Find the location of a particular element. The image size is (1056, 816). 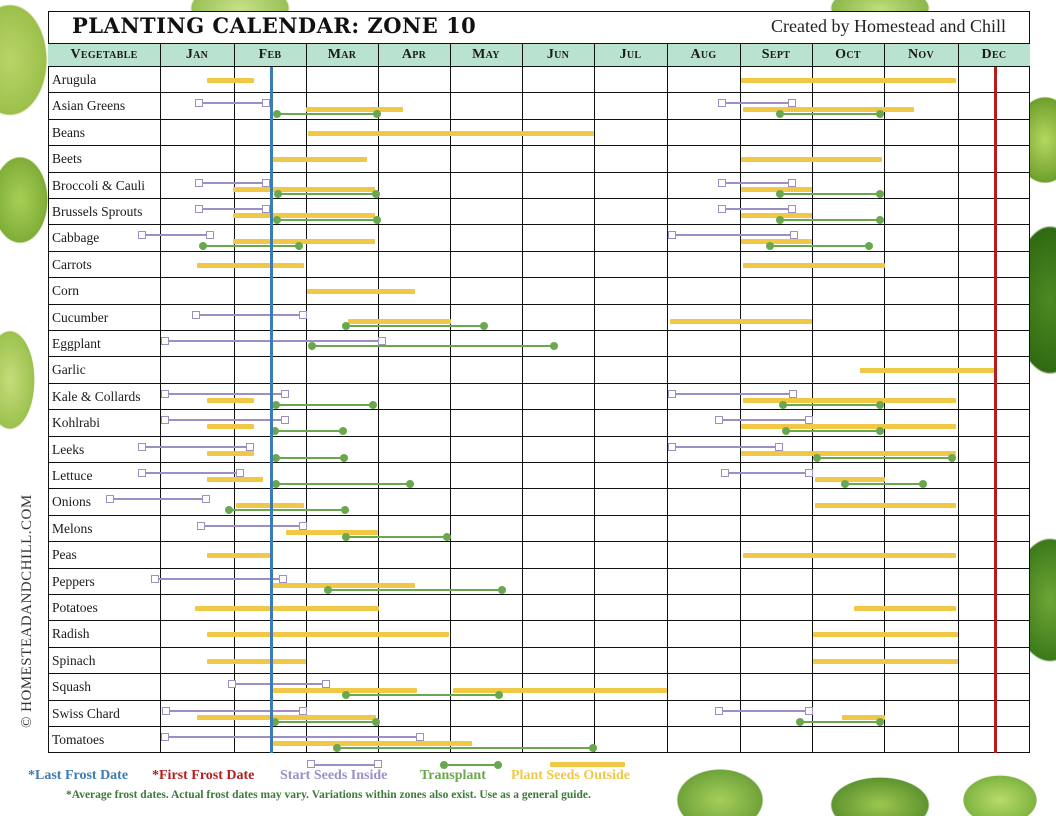

vegetable-label: Peppers is located at coordinates (73, 581).